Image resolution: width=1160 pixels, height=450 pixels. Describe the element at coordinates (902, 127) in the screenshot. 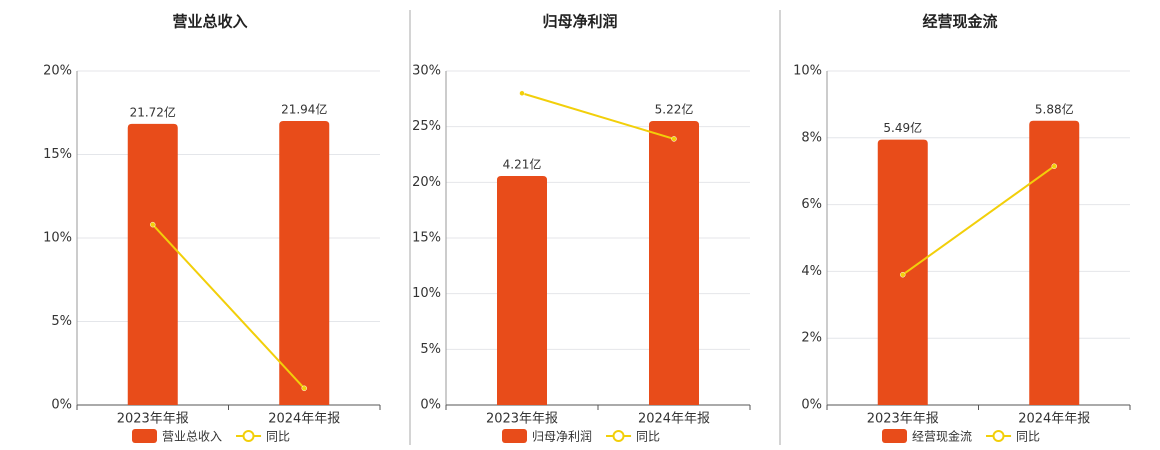

I see `value-label: 5.49亿` at that location.